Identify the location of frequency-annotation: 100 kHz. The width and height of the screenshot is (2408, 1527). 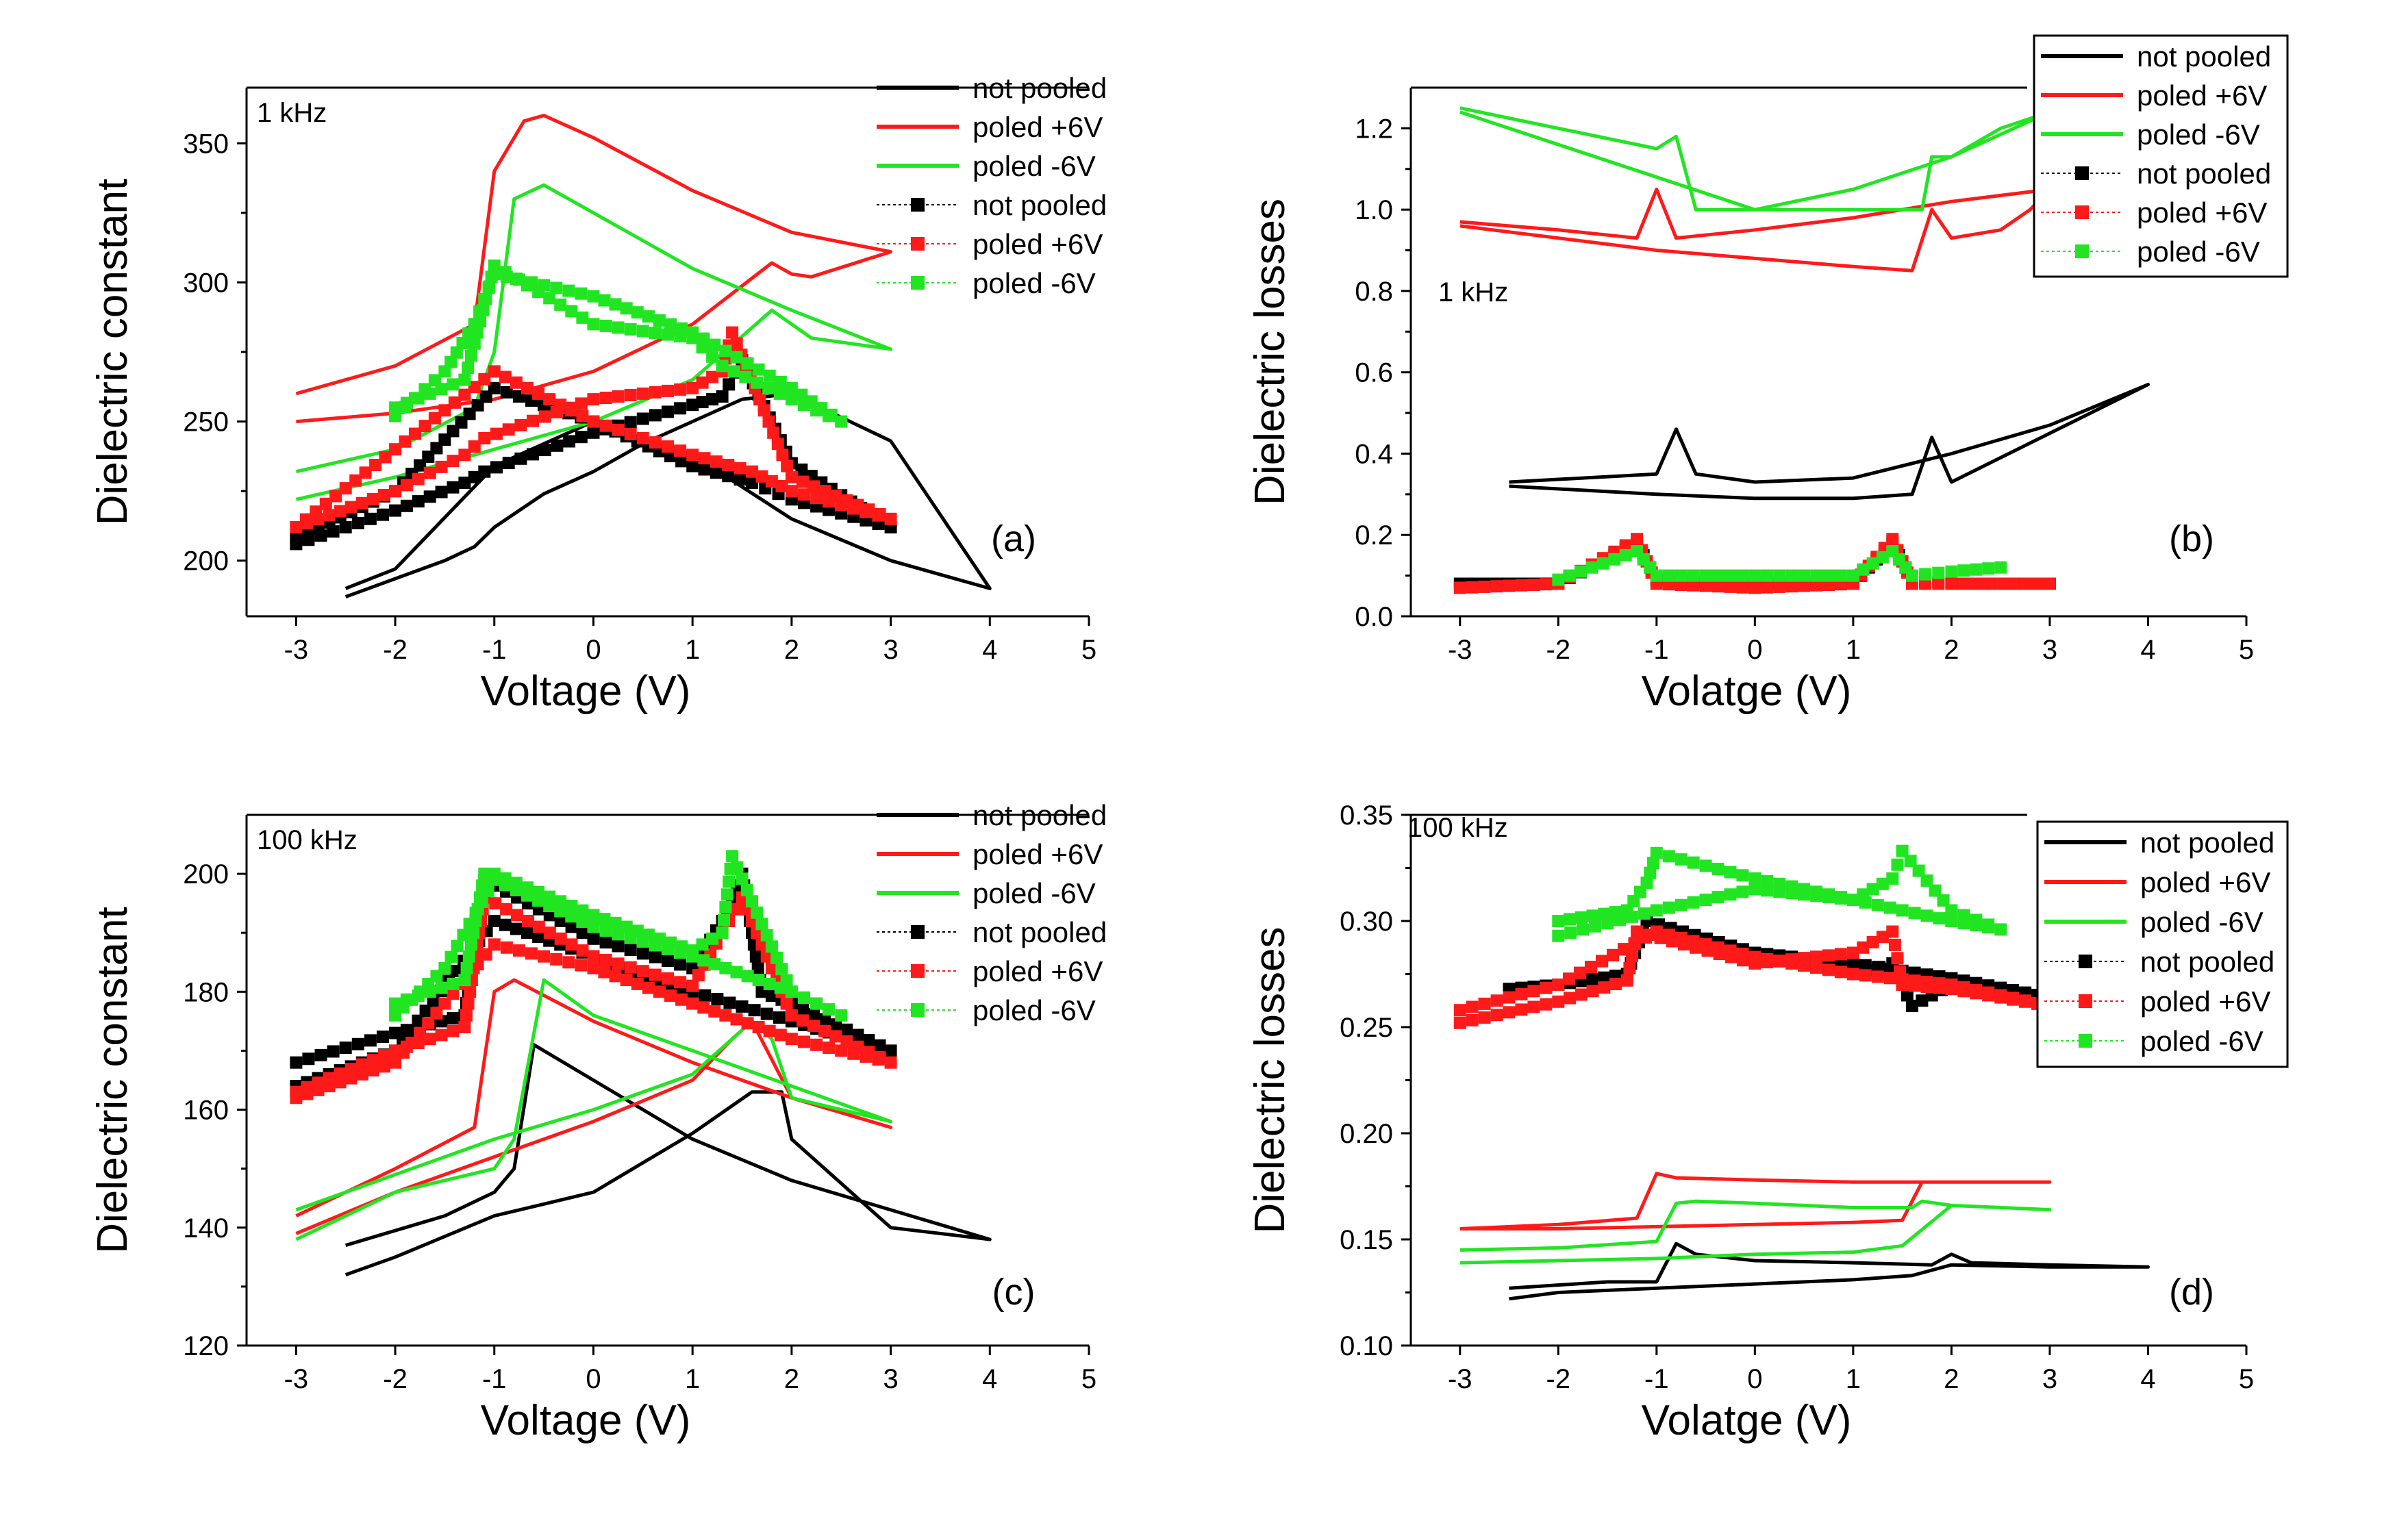
(307, 840).